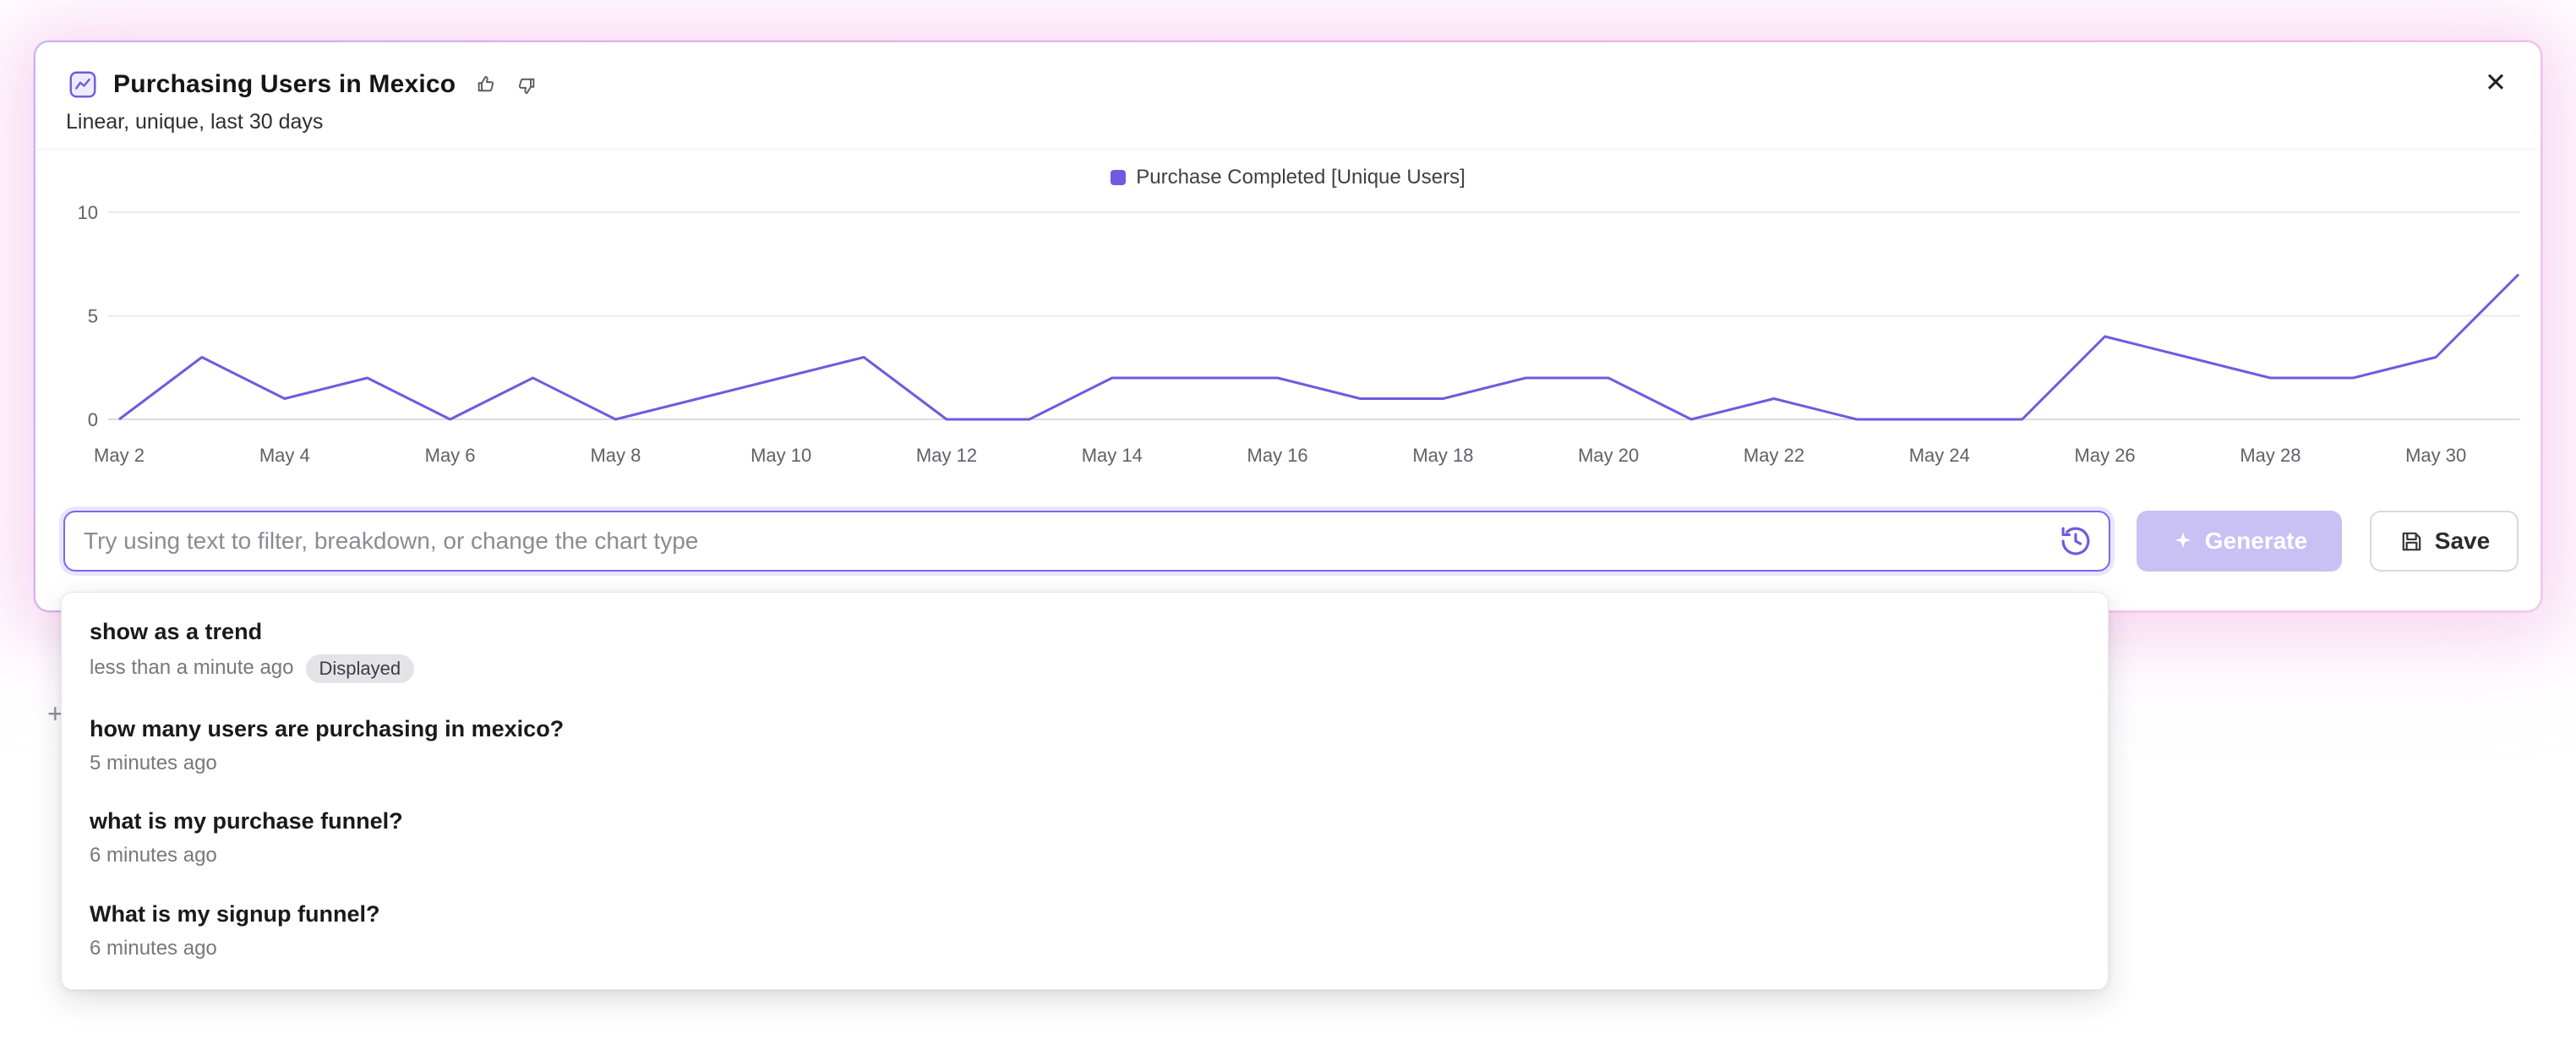 Image resolution: width=2576 pixels, height=1045 pixels. Describe the element at coordinates (1608, 456) in the screenshot. I see `svg-text: May 20` at that location.